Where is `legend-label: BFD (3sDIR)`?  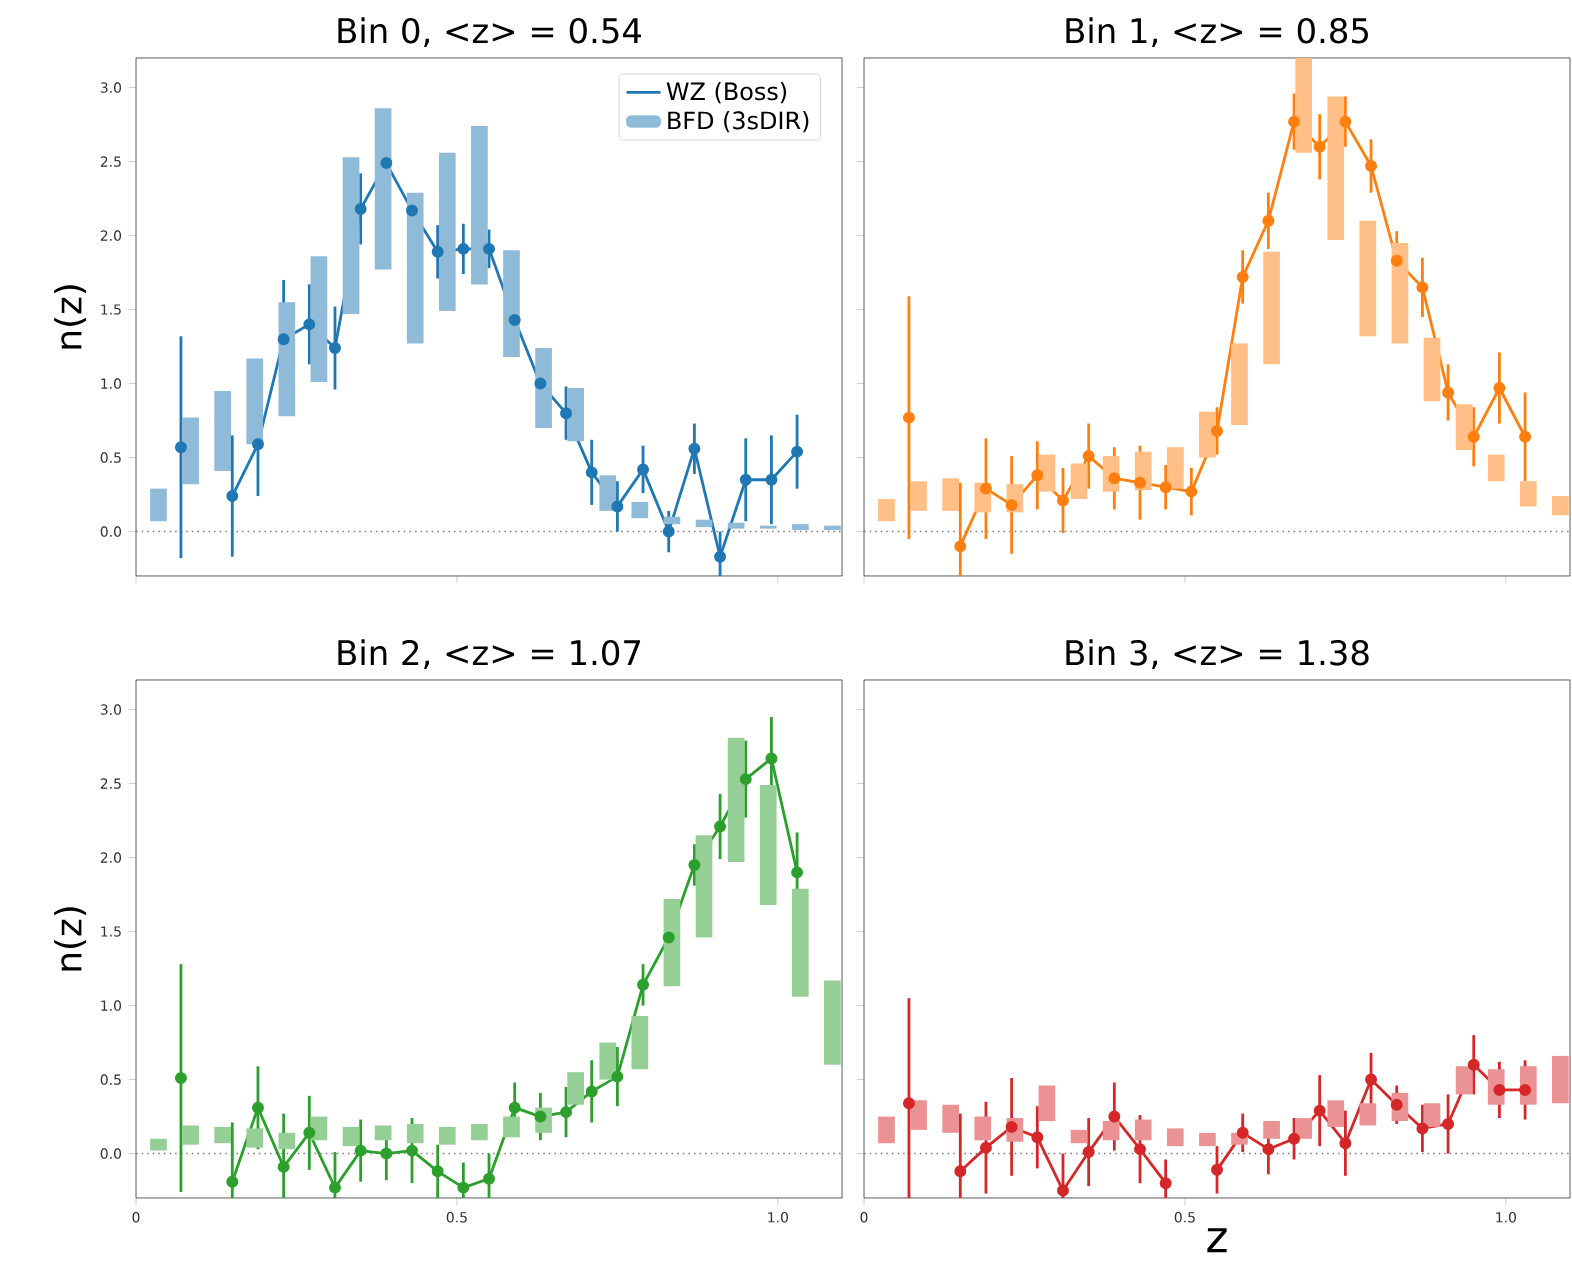
legend-label: BFD (3sDIR) is located at coordinates (738, 122).